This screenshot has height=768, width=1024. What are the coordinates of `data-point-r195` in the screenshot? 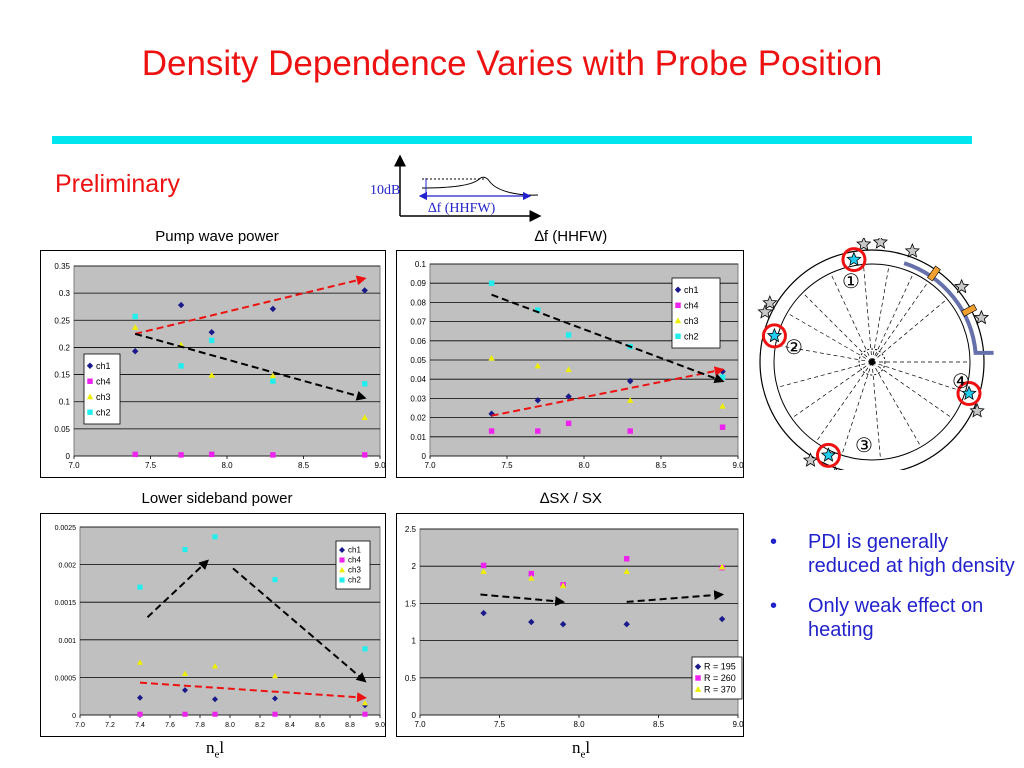 It's located at (483, 613).